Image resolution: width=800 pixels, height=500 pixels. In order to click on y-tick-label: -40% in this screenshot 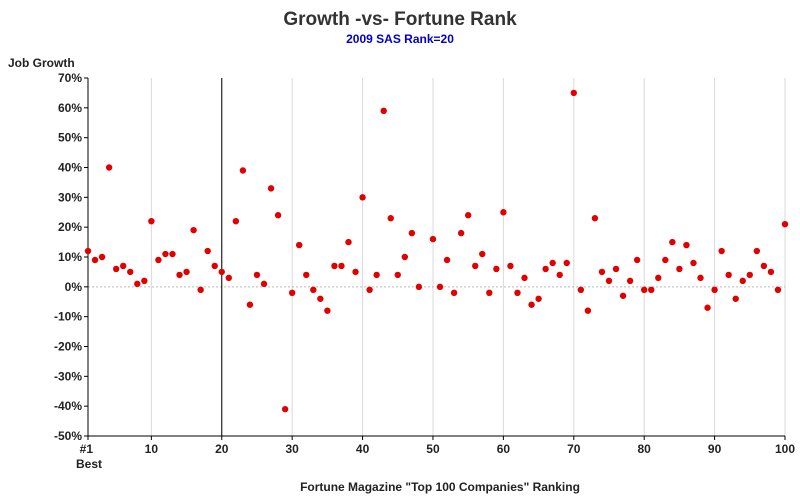, I will do `click(68, 406)`.